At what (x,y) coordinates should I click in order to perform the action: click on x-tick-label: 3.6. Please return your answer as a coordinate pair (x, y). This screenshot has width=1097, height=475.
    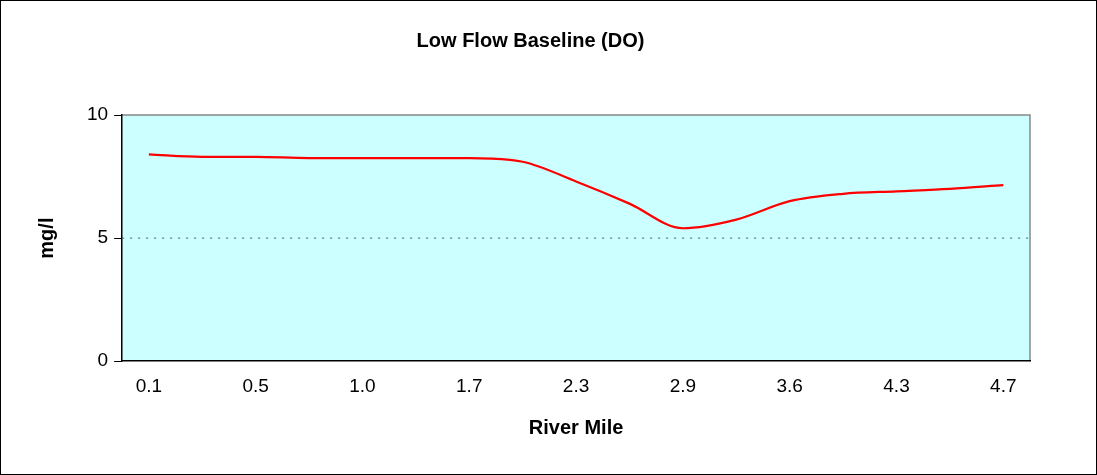
    Looking at the image, I should click on (789, 385).